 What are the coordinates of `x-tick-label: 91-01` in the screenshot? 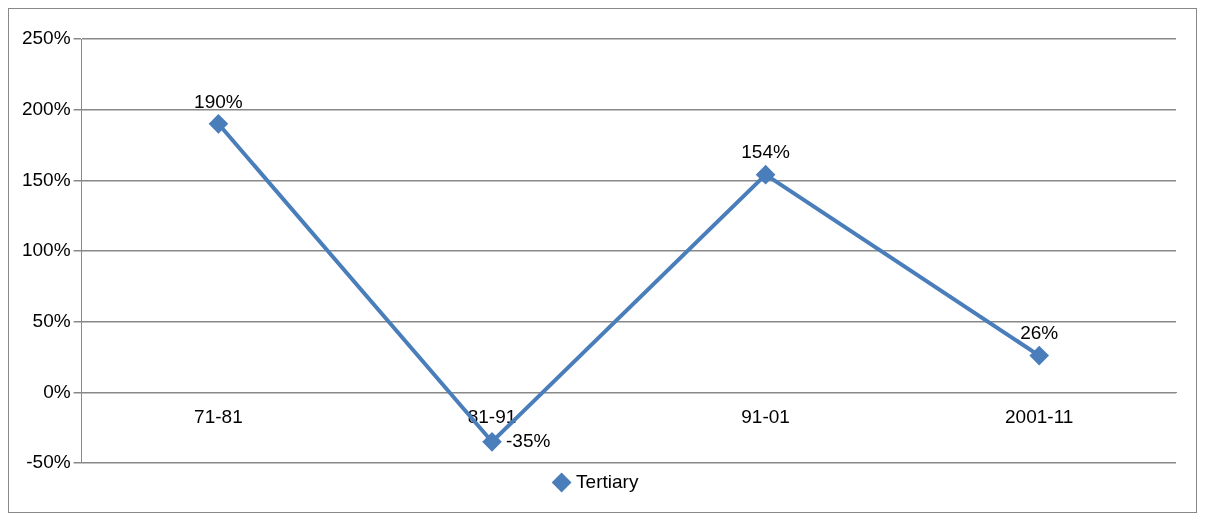 It's located at (765, 416).